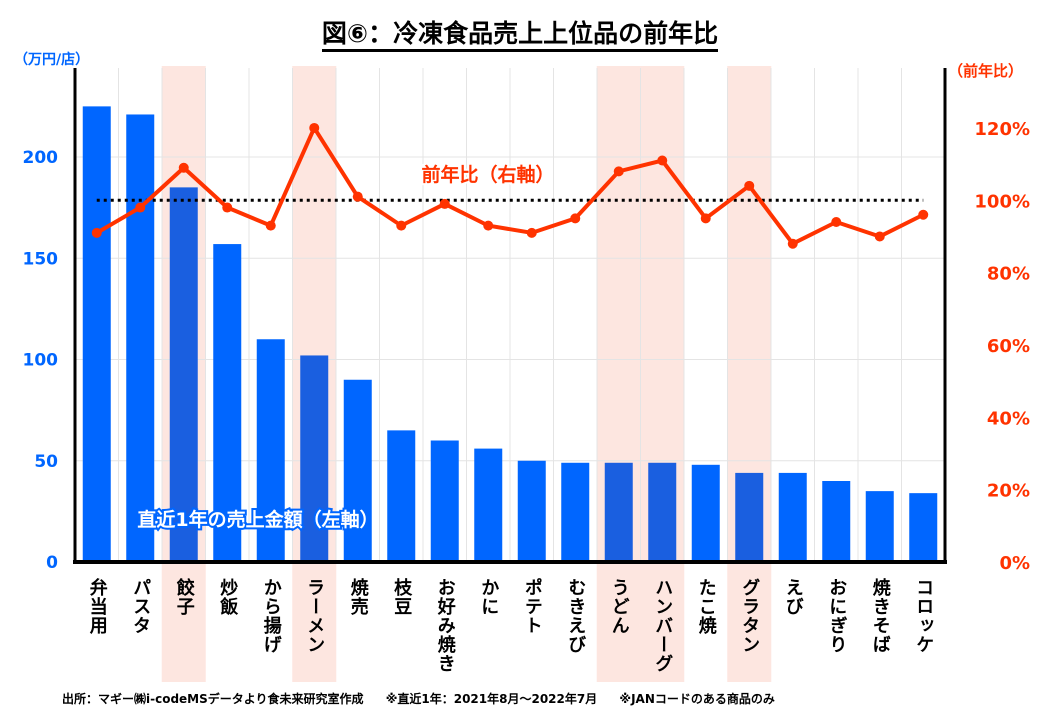 Image resolution: width=1040 pixels, height=720 pixels. Describe the element at coordinates (531, 511) in the screenshot. I see `bar-ポテト` at that location.